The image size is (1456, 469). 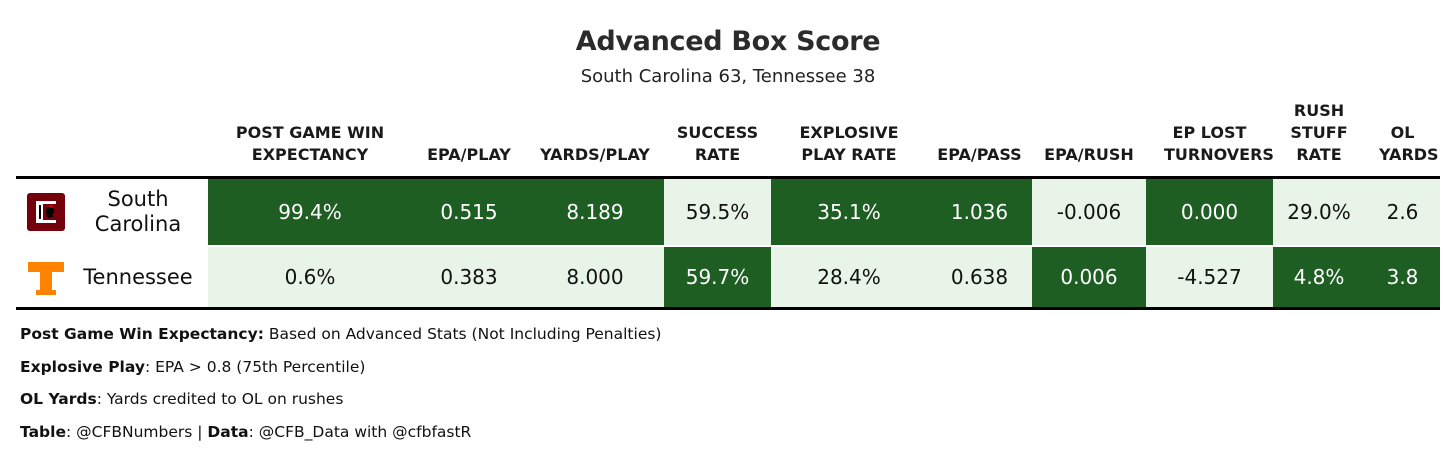 I want to click on header-epa-pass: EPA/PASS, so click(x=979, y=139).